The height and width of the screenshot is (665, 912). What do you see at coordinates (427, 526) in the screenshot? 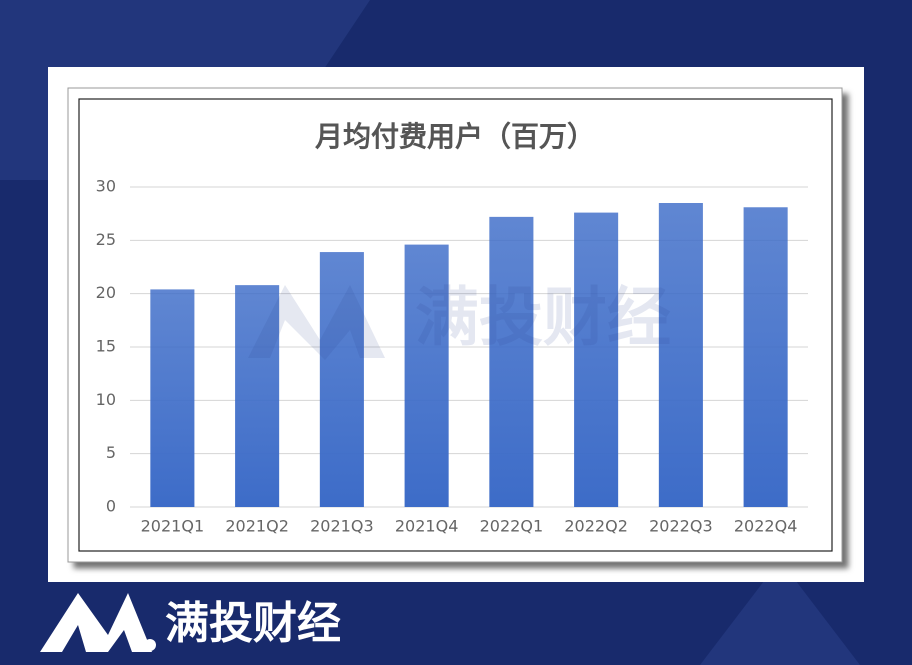
I see `x-tick-label: 2021Q4` at bounding box center [427, 526].